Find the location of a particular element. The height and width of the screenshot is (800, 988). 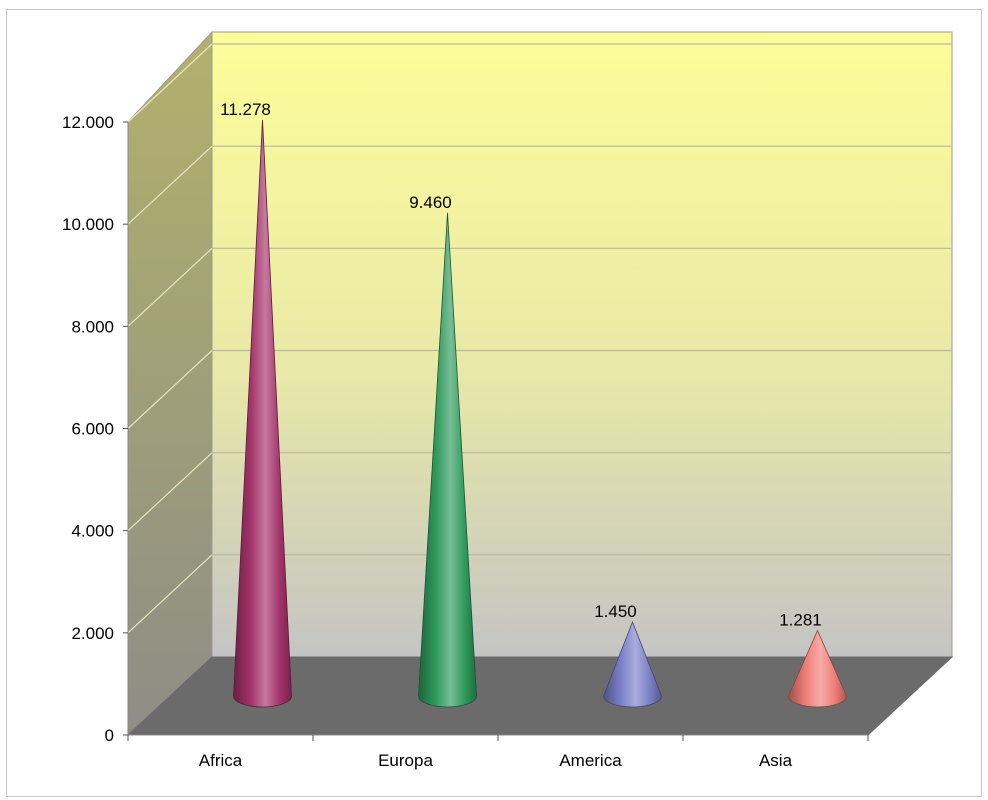

y-tick-label: 4.000 is located at coordinates (92, 531).